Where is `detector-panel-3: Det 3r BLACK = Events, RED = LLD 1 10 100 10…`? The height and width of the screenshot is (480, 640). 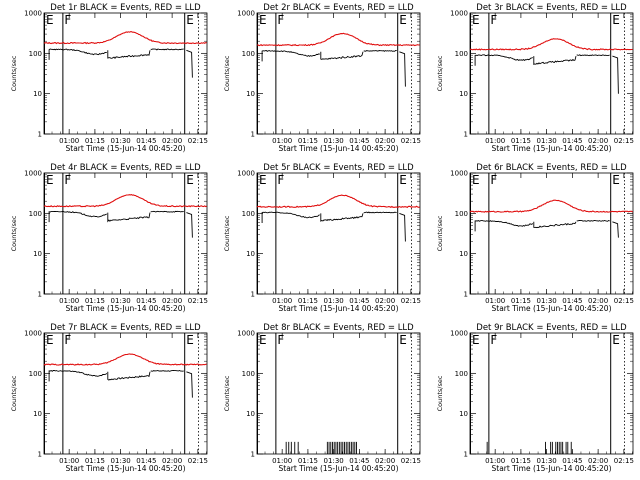
detector-panel-3: Det 3r BLACK = Events, RED = LLD 1 10 100 10… is located at coordinates (535, 78).